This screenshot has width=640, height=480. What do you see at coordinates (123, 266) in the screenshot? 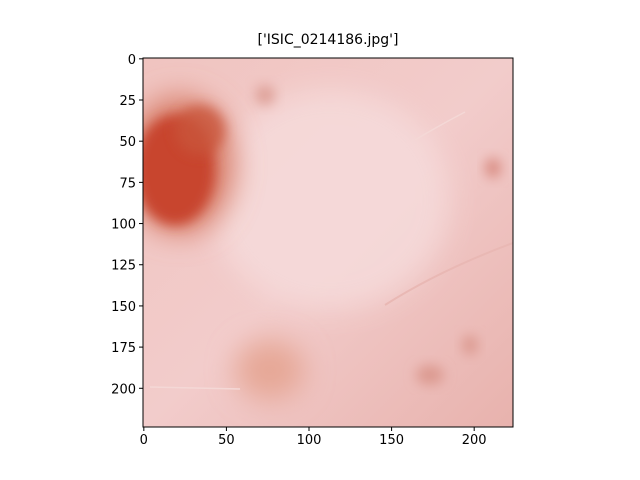
I see `y-tick-label: 125` at bounding box center [123, 266].